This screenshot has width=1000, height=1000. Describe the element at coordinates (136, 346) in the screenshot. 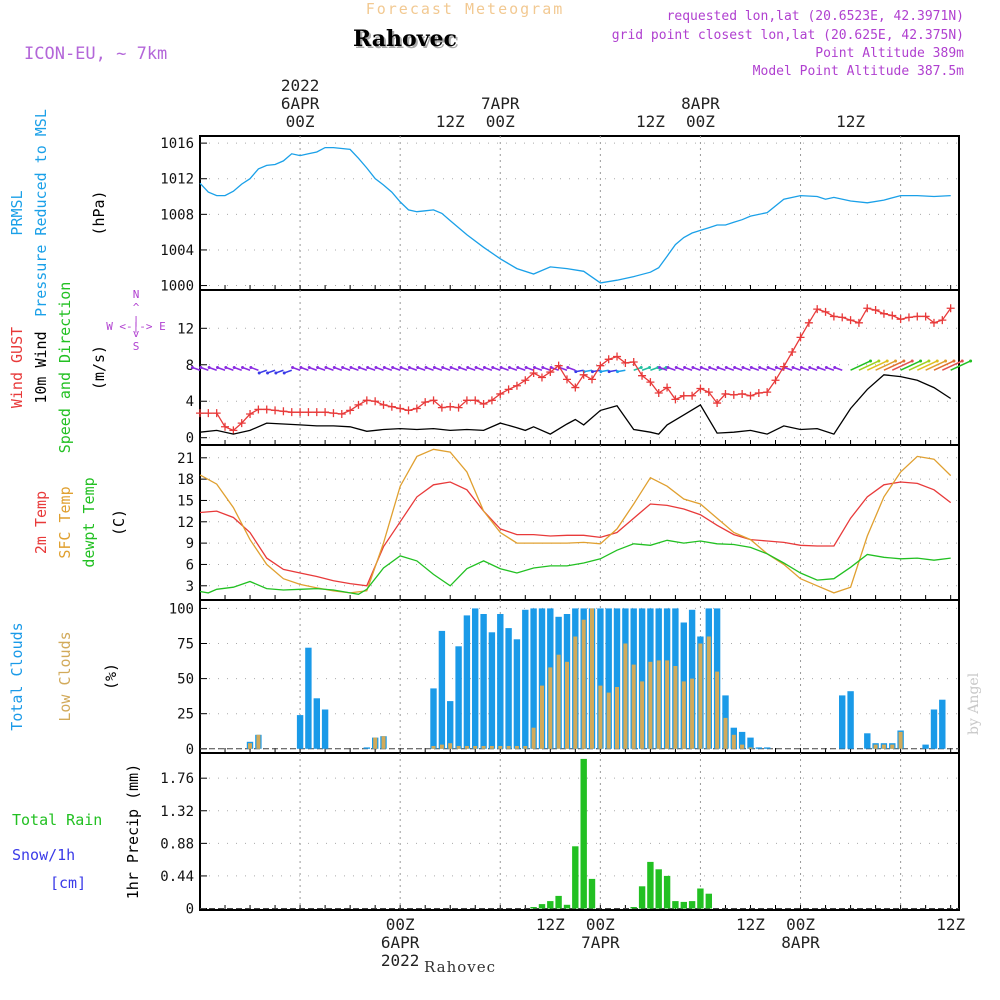

I see `compass-vertical: S` at that location.